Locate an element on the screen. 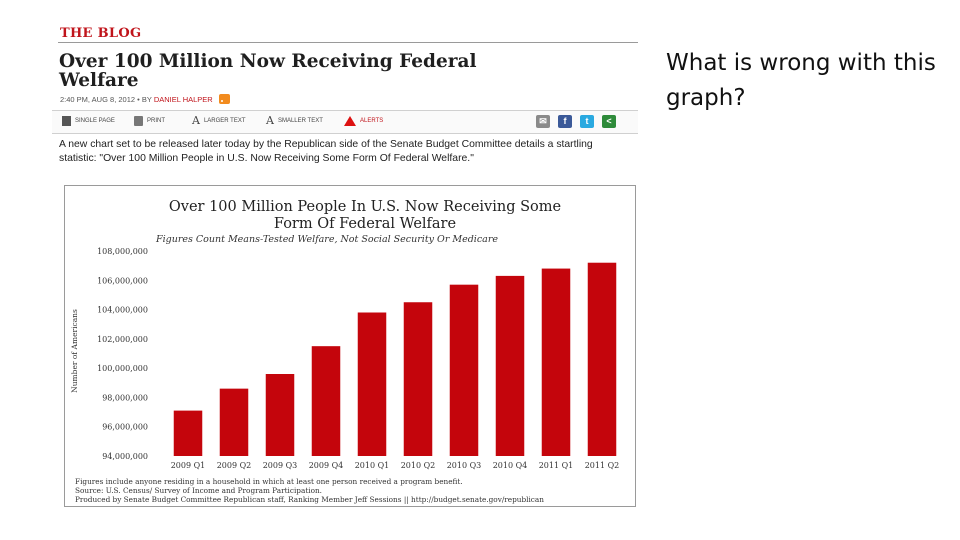 Image resolution: width=960 pixels, height=540 pixels. print-button: PRINT is located at coordinates (149, 121).